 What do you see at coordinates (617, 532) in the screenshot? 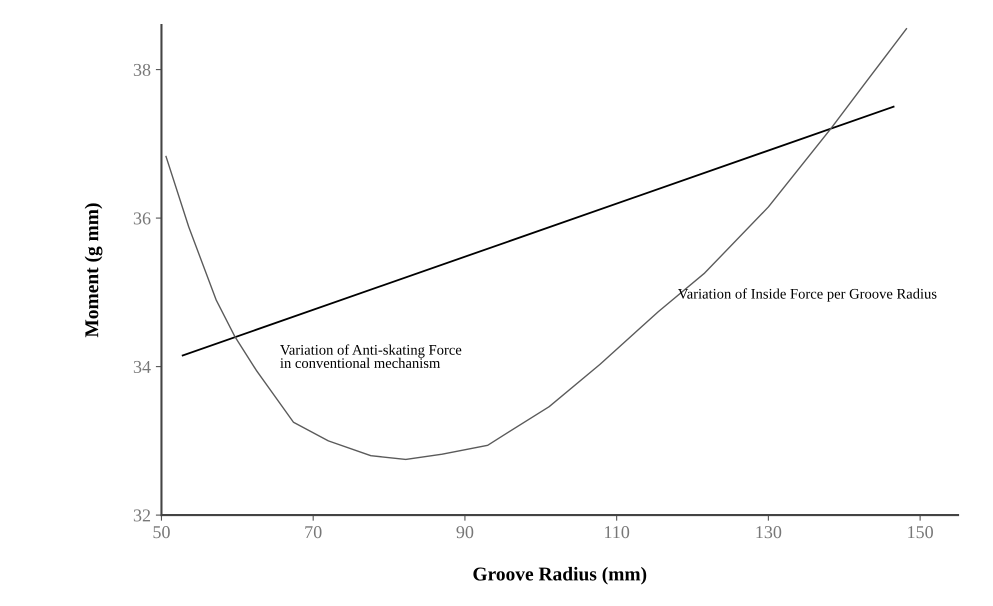
I see `x-tick-label: 110` at bounding box center [617, 532].